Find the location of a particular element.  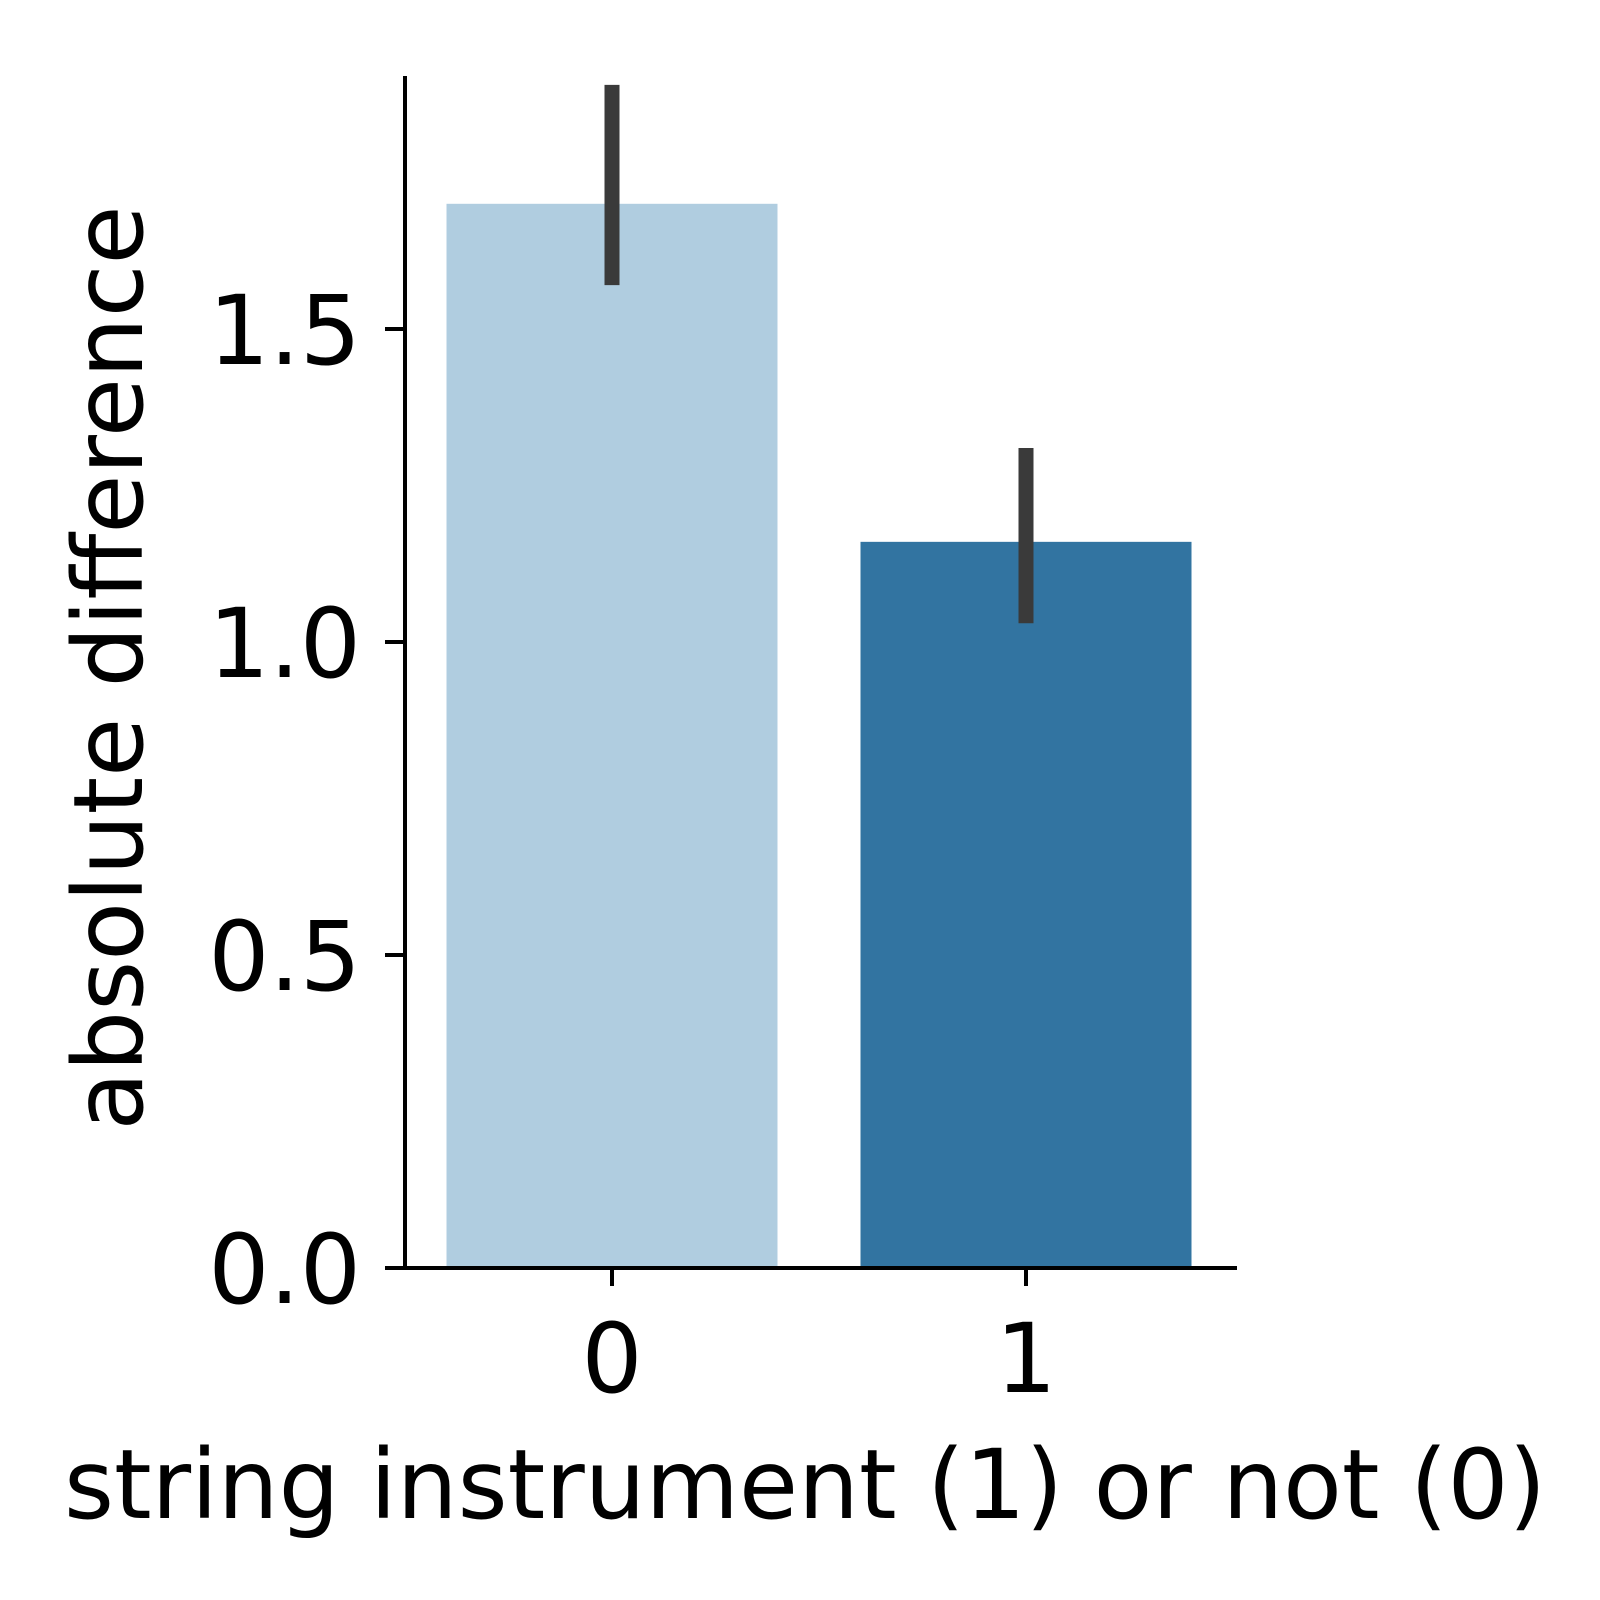

x-tick-label-1: 1 is located at coordinates (1025, 1359).